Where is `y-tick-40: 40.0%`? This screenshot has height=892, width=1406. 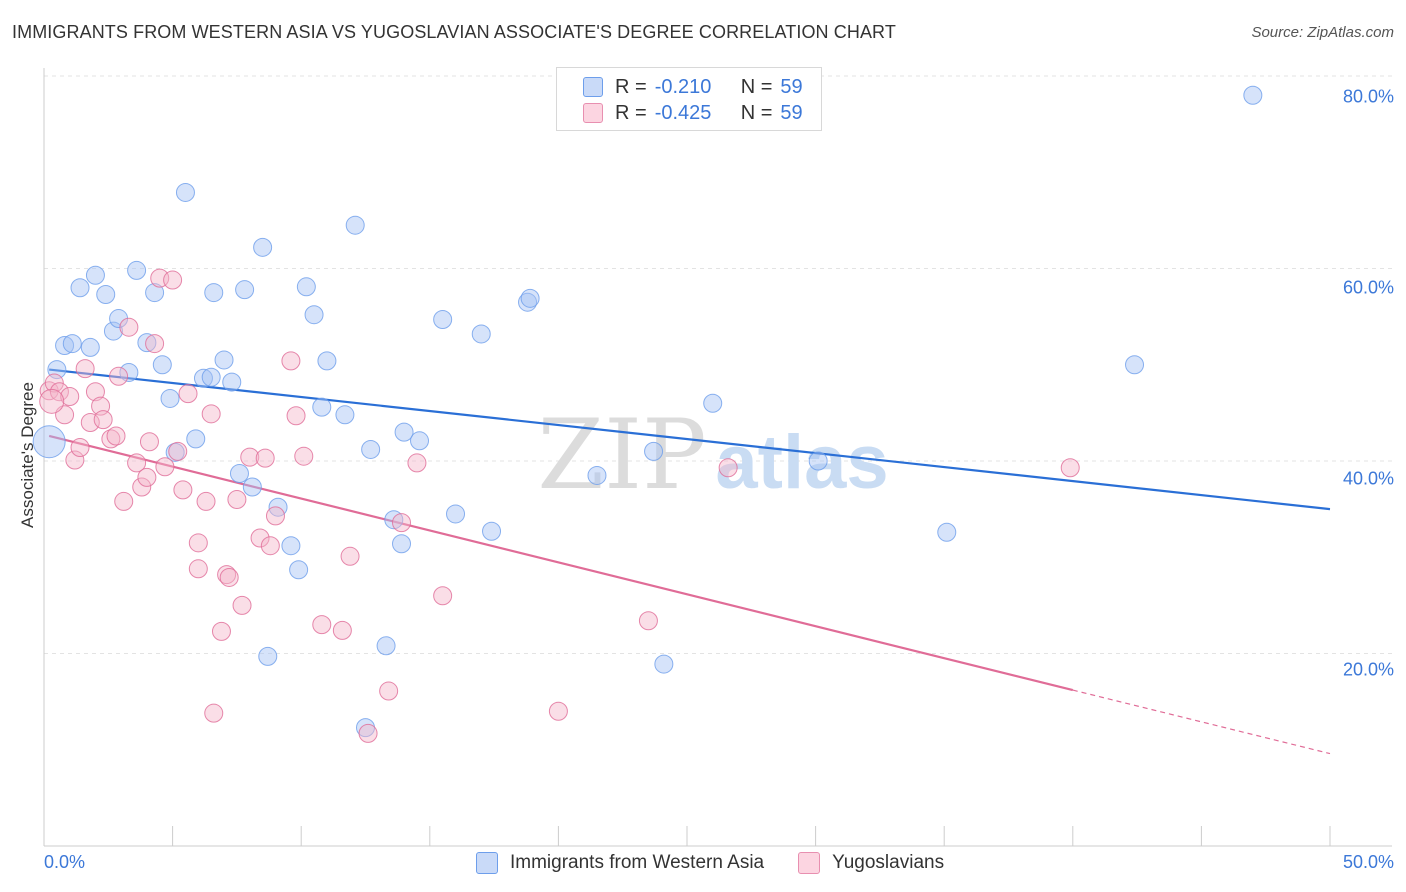
y-tick-40: 40.0% is located at coordinates (1368, 478).